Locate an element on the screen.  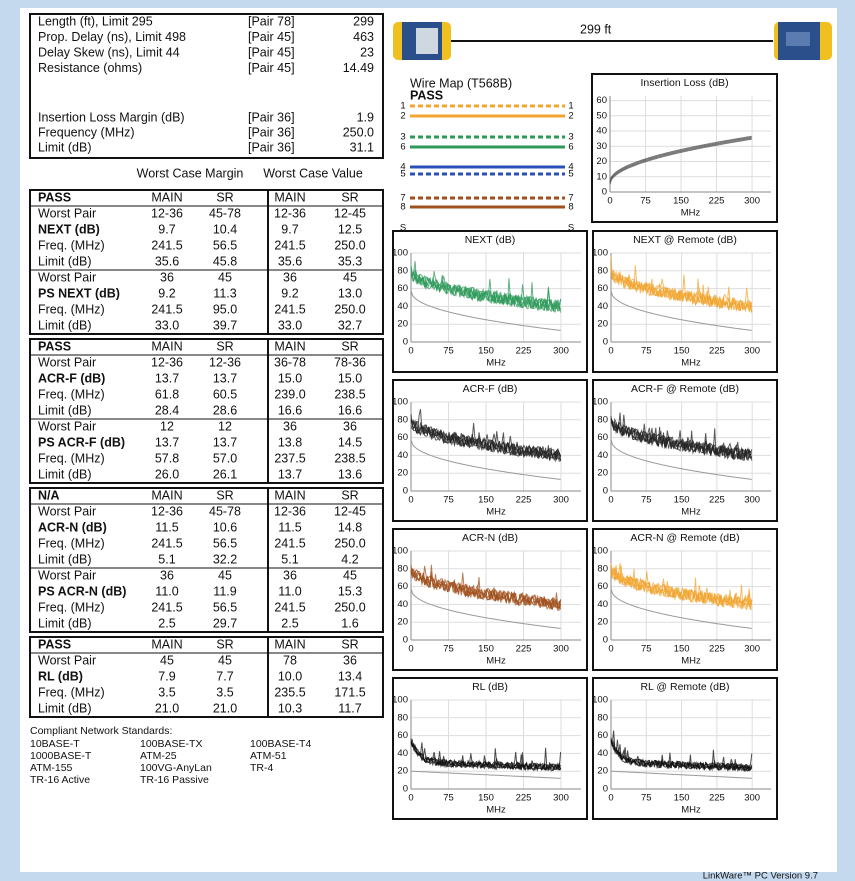
group-status: PASS is located at coordinates (54, 197).